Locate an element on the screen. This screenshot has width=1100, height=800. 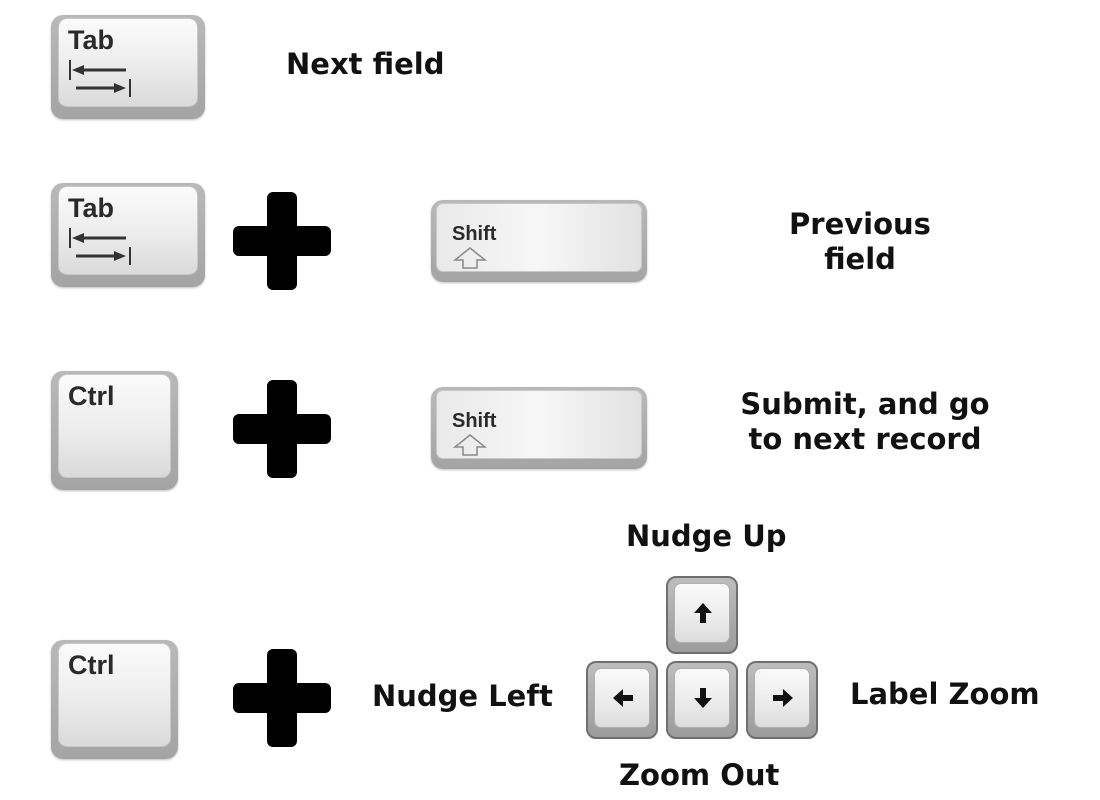
action-line: Submit, and go is located at coordinates (865, 404).